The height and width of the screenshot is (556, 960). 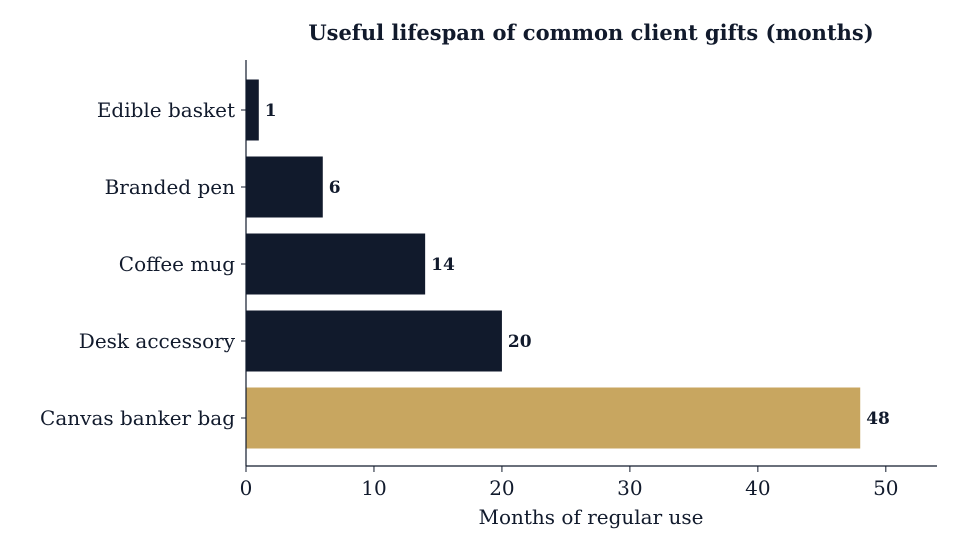 I want to click on x-tick-label-10: 10, so click(x=373, y=488).